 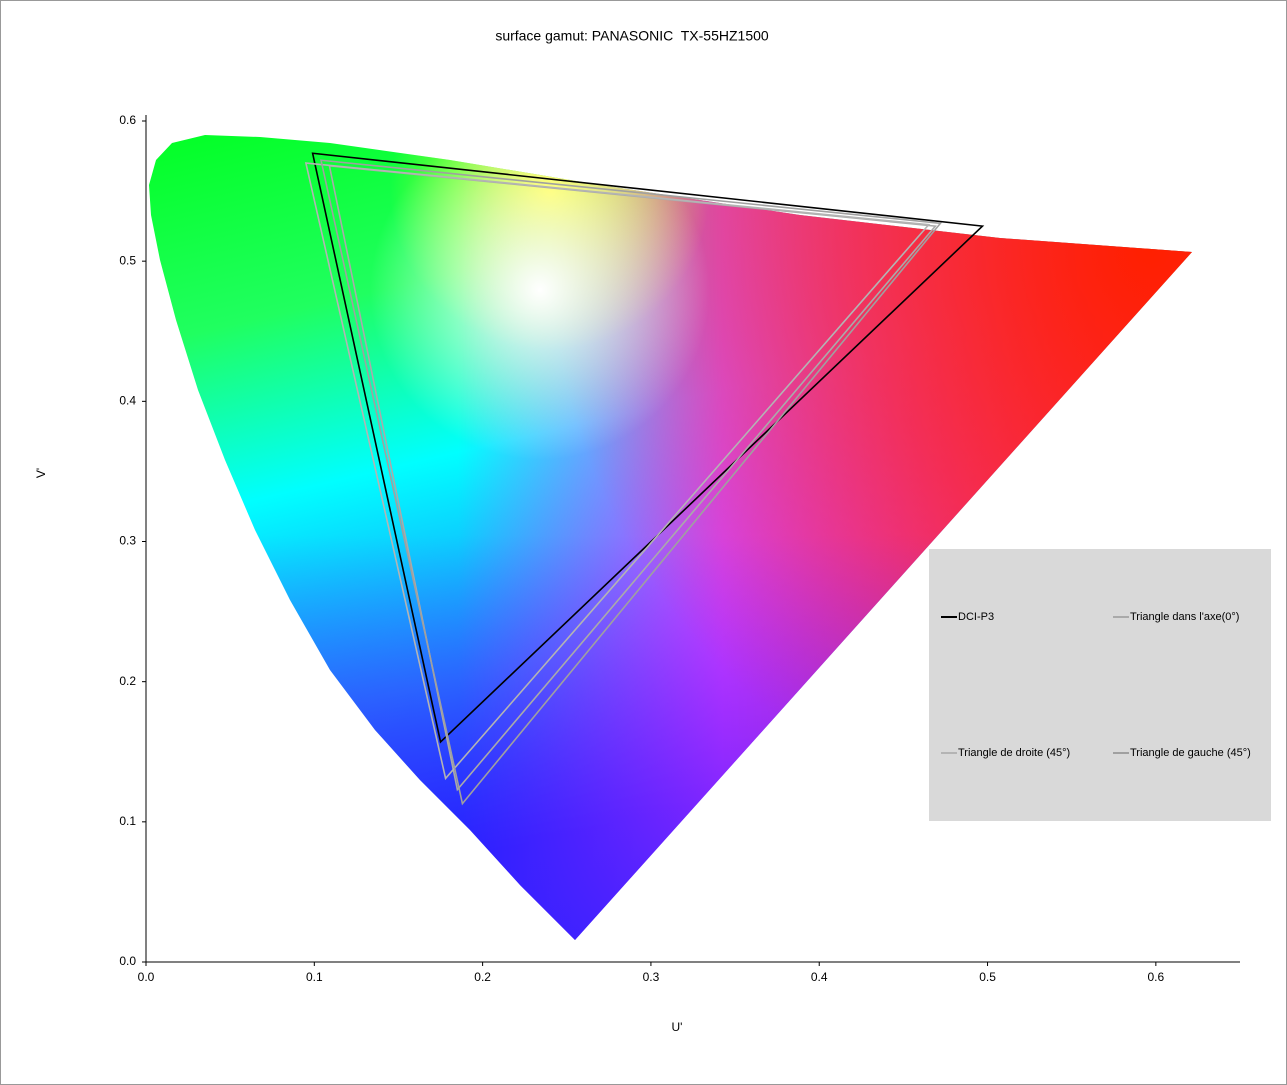 I want to click on x-tick-label: 0.6, so click(x=1156, y=977).